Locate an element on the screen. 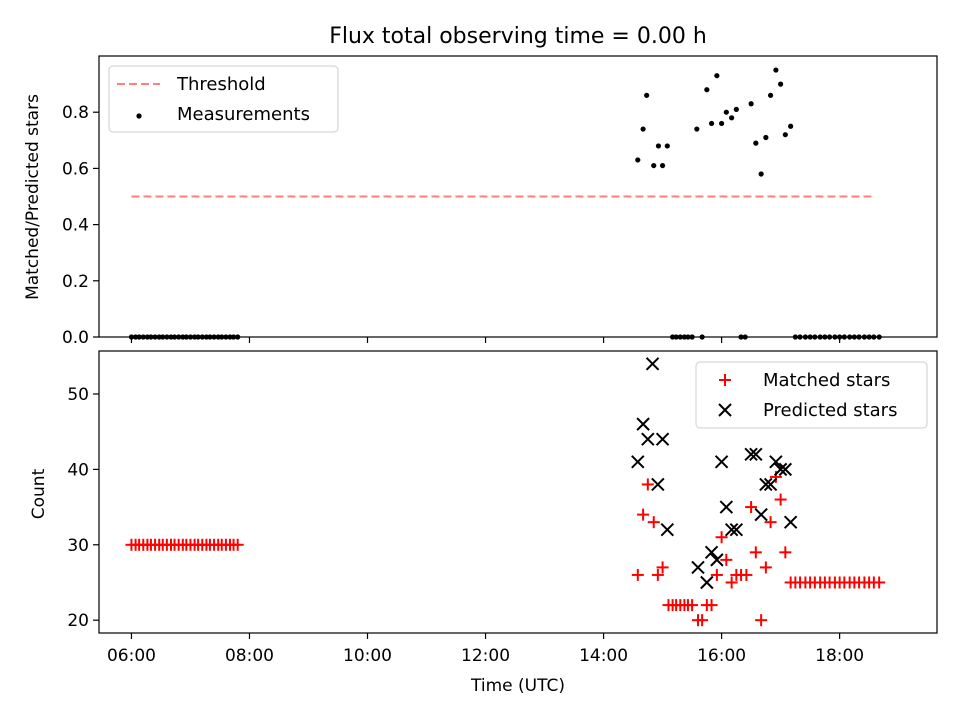 This screenshot has height=720, width=960. legend-matched-swatch is located at coordinates (725, 380).